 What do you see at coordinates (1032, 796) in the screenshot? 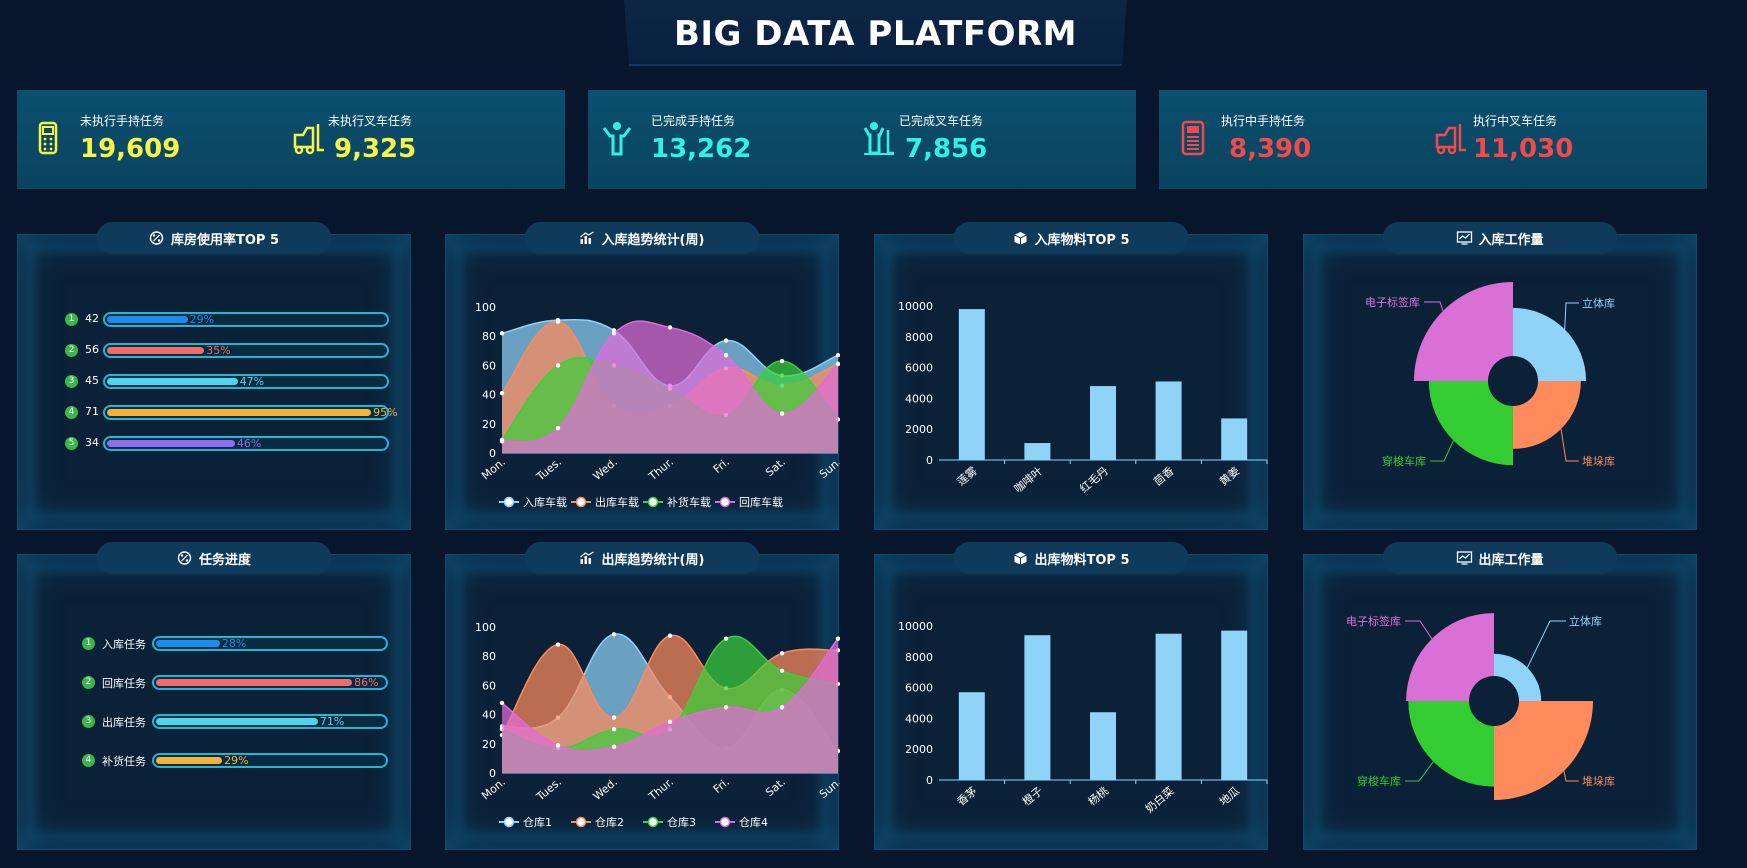
I see `x-tick-label: 橙子` at bounding box center [1032, 796].